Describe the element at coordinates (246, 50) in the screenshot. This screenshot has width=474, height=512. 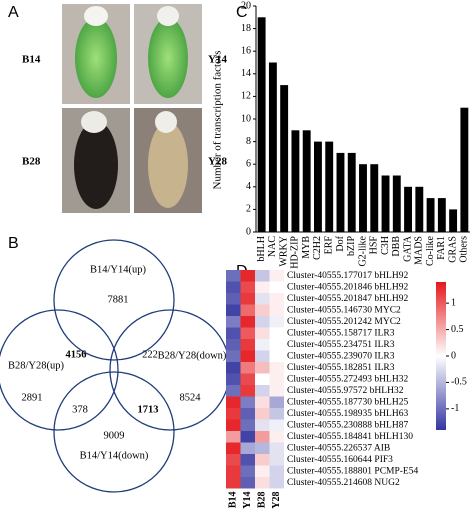
I see `y-tick-label: 16` at that location.